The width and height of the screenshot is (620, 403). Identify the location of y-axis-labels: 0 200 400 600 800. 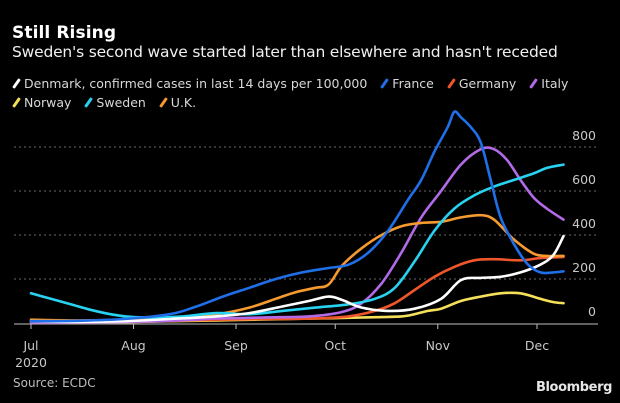
(584, 223).